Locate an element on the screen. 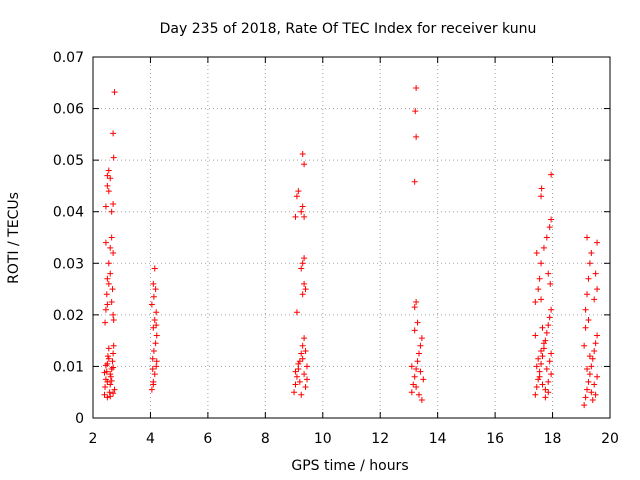 This screenshot has height=480, width=640. x-tick-label: 12 is located at coordinates (380, 439).